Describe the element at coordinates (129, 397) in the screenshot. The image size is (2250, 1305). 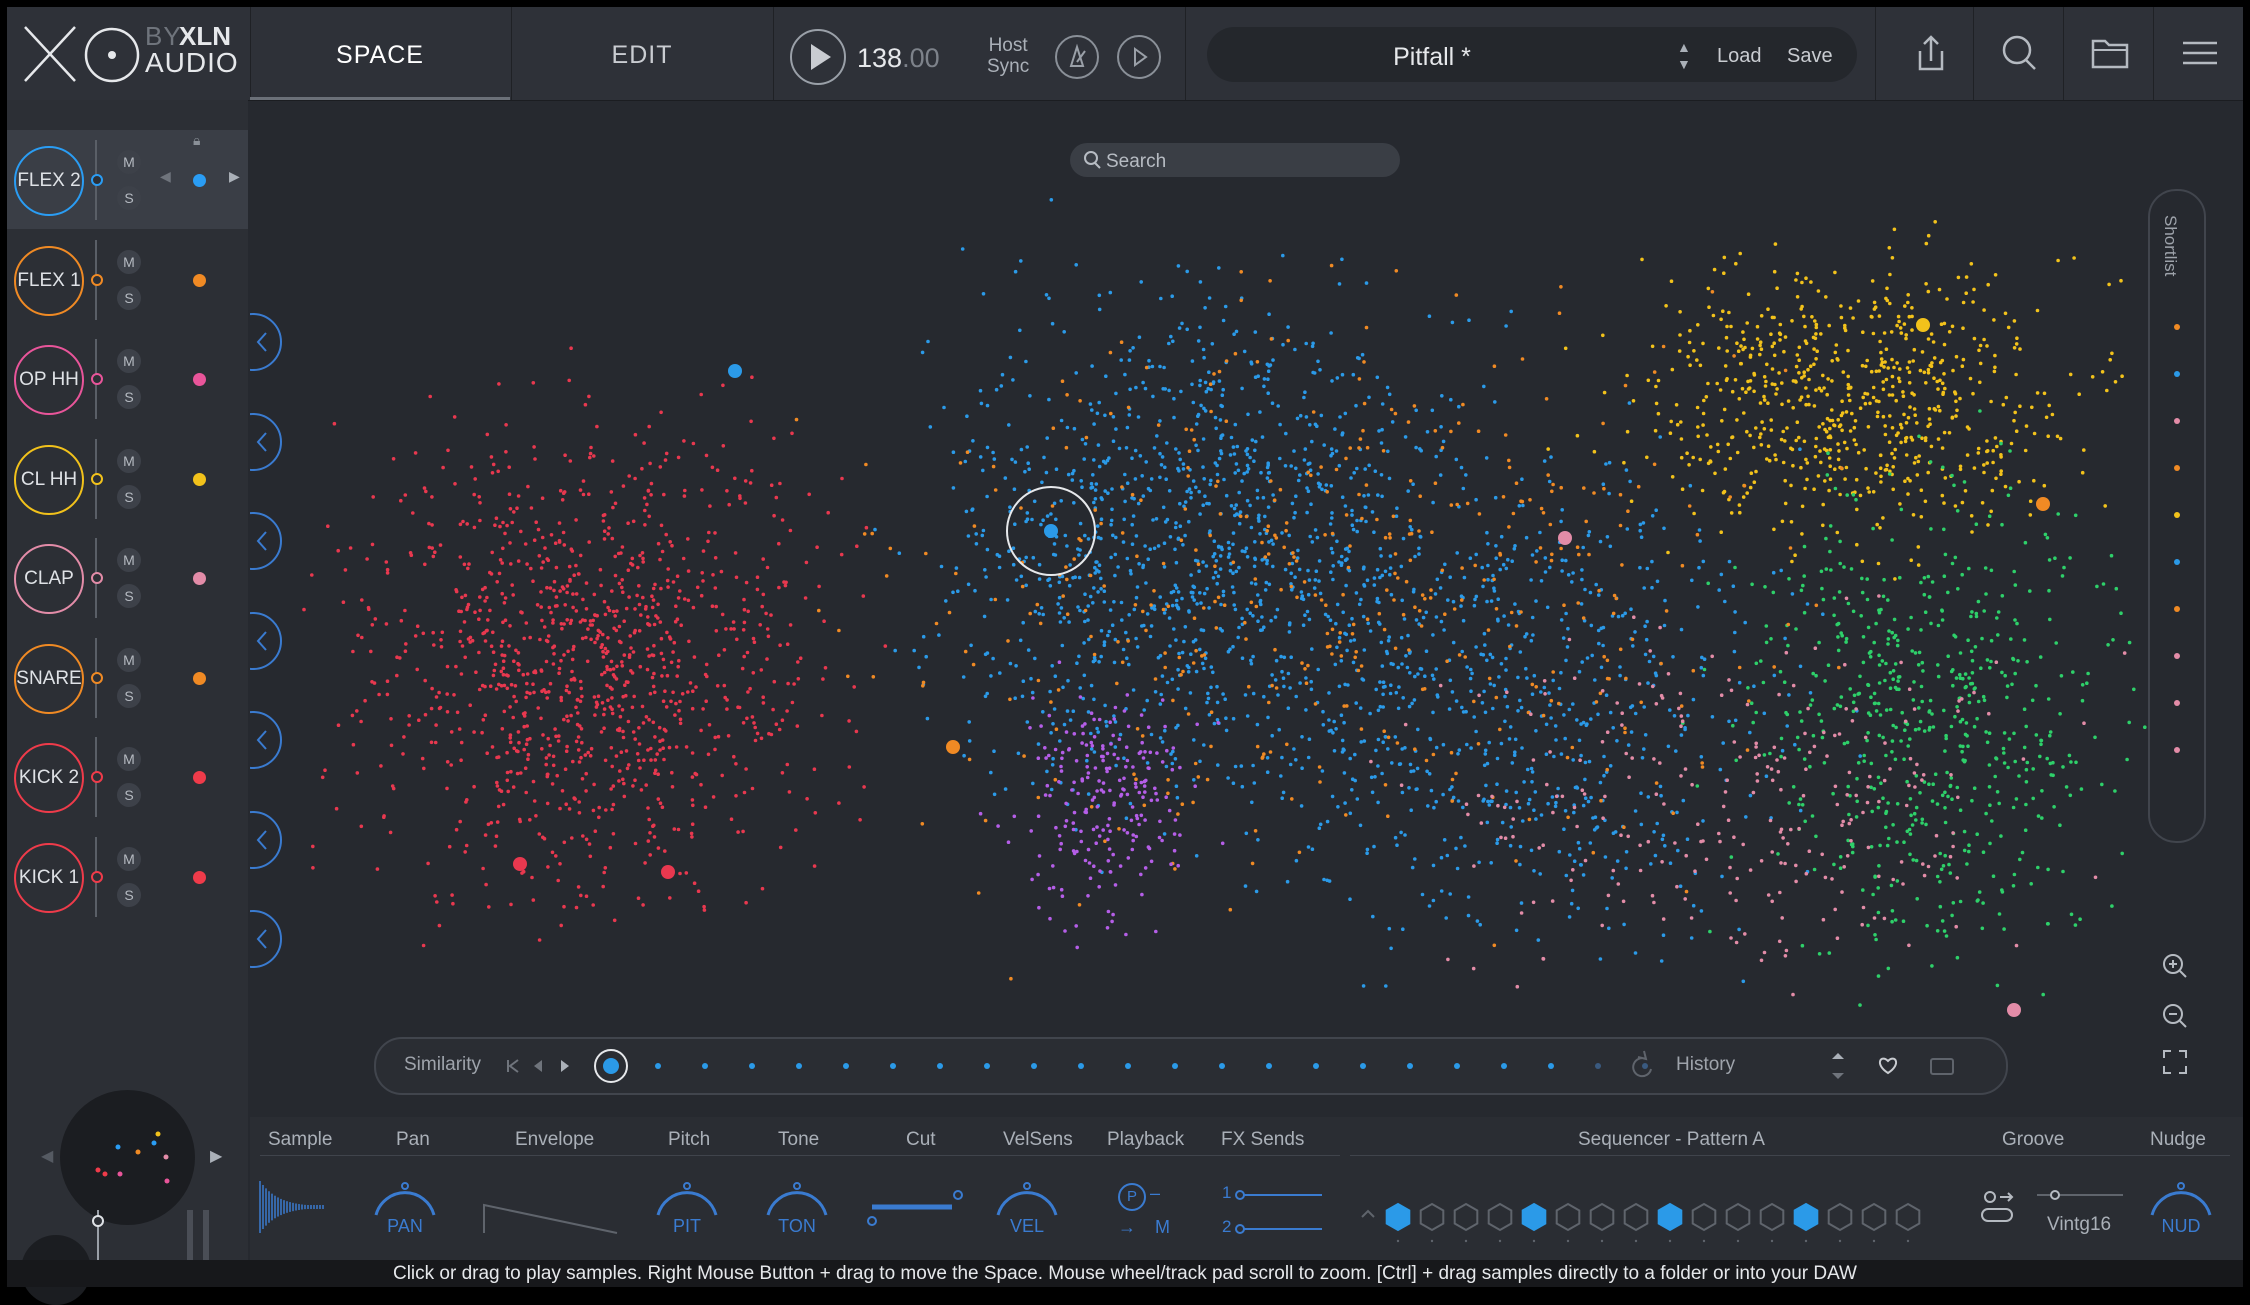
I see `solo-button: S` at that location.